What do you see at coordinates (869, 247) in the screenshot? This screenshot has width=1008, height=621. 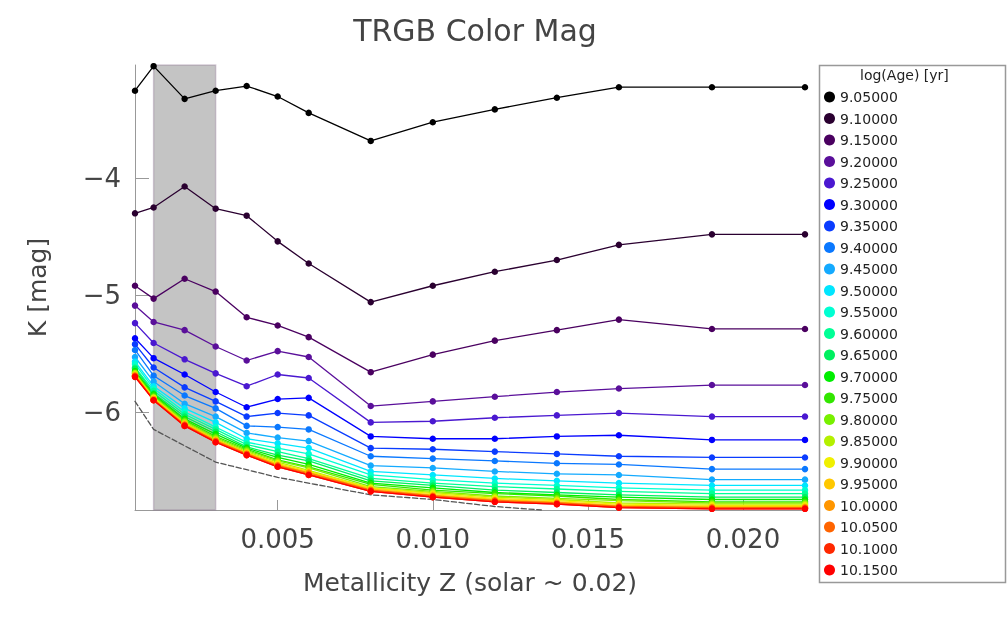 I see `legend-label: 9.40000` at bounding box center [869, 247].